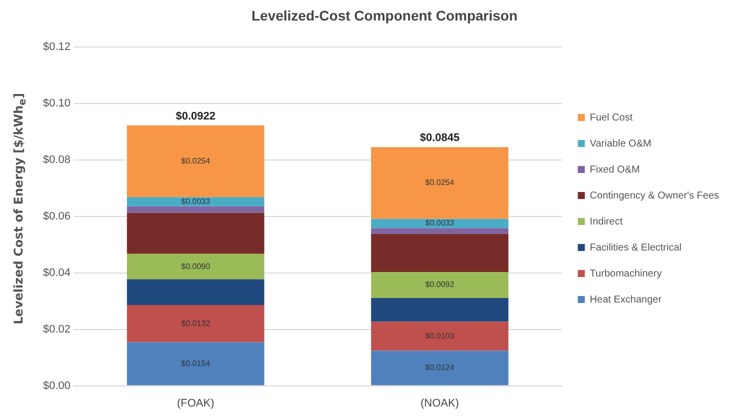 This screenshot has height=419, width=739. What do you see at coordinates (626, 274) in the screenshot?
I see `legend-label: Turbomachinery` at bounding box center [626, 274].